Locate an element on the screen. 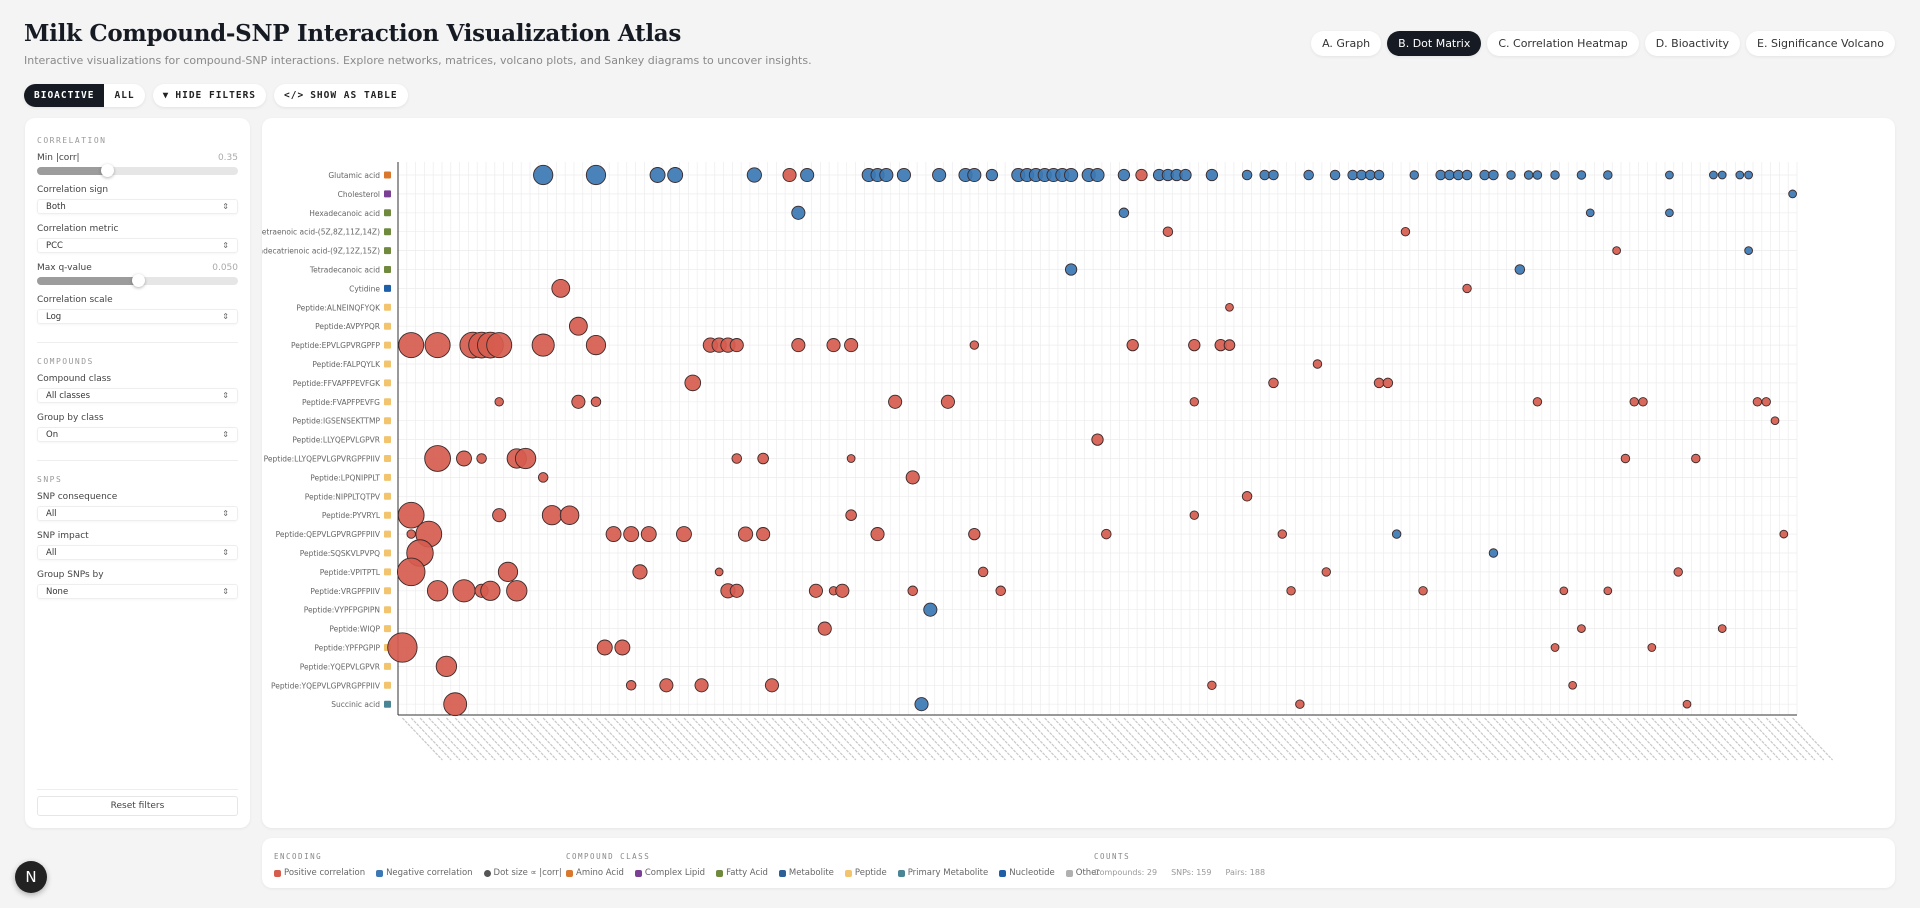 This screenshot has height=908, width=1920. user-avatar: N is located at coordinates (31, 877).